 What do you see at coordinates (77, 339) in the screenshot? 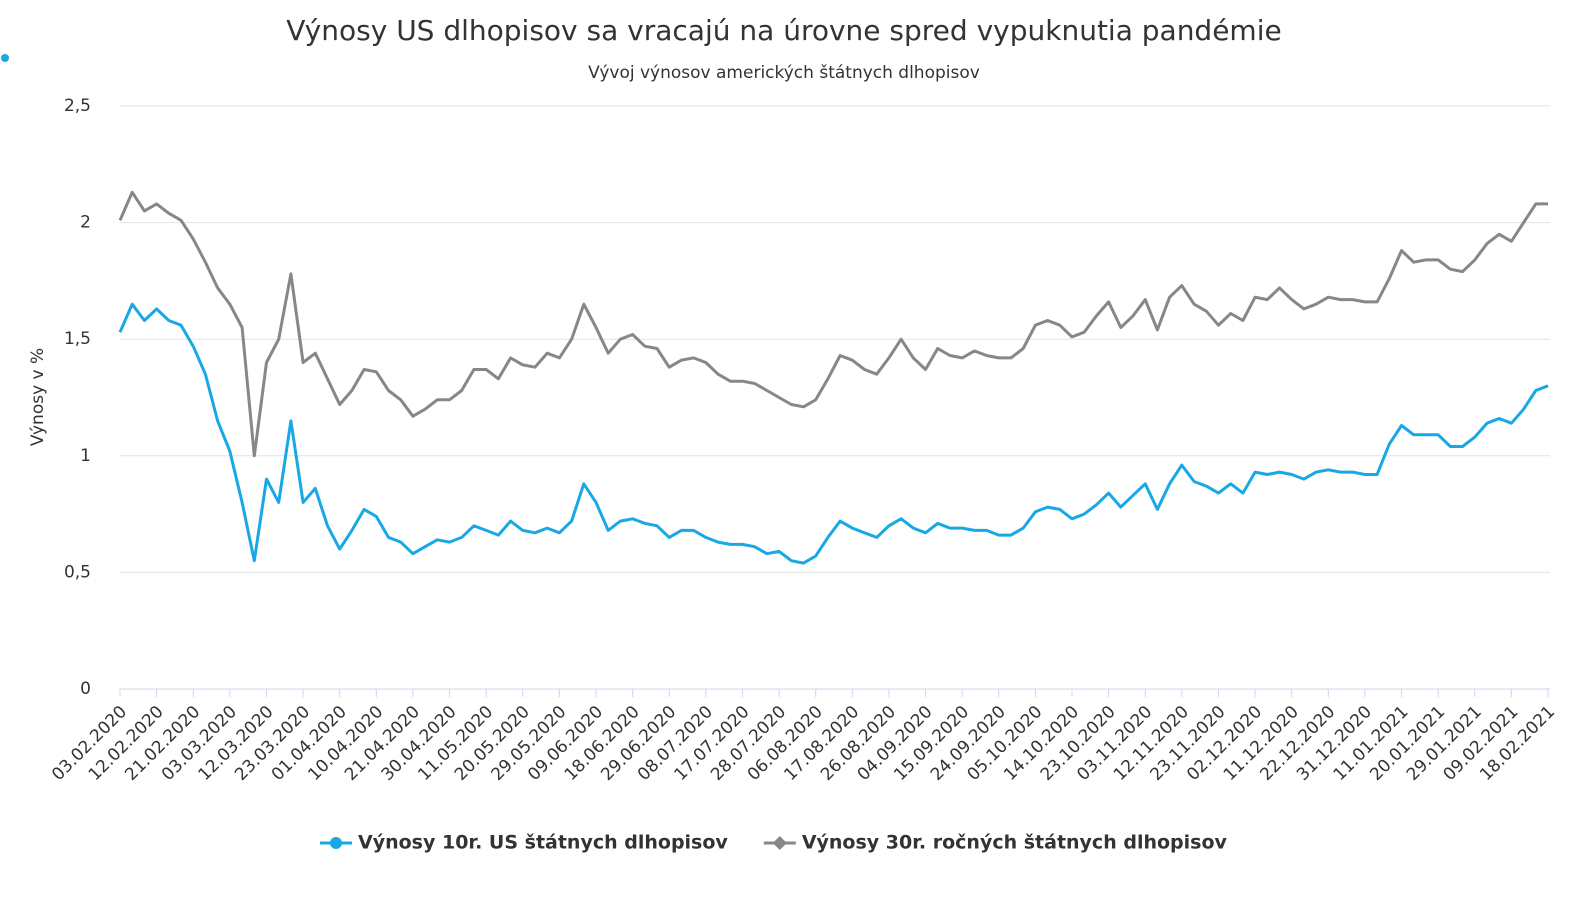
I see `y-tick-label: 1,5` at bounding box center [77, 339].